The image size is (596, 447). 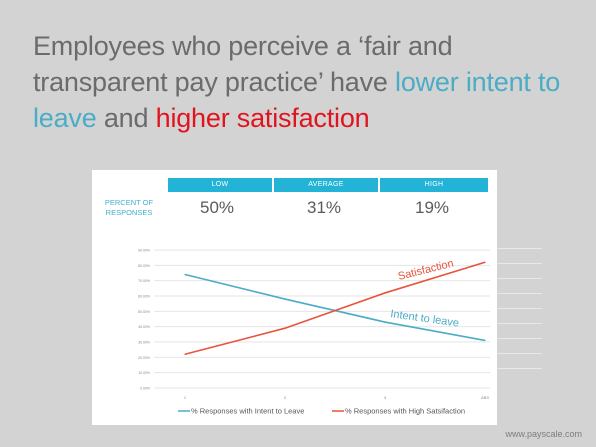 I want to click on headline-part3: and, so click(x=126, y=118).